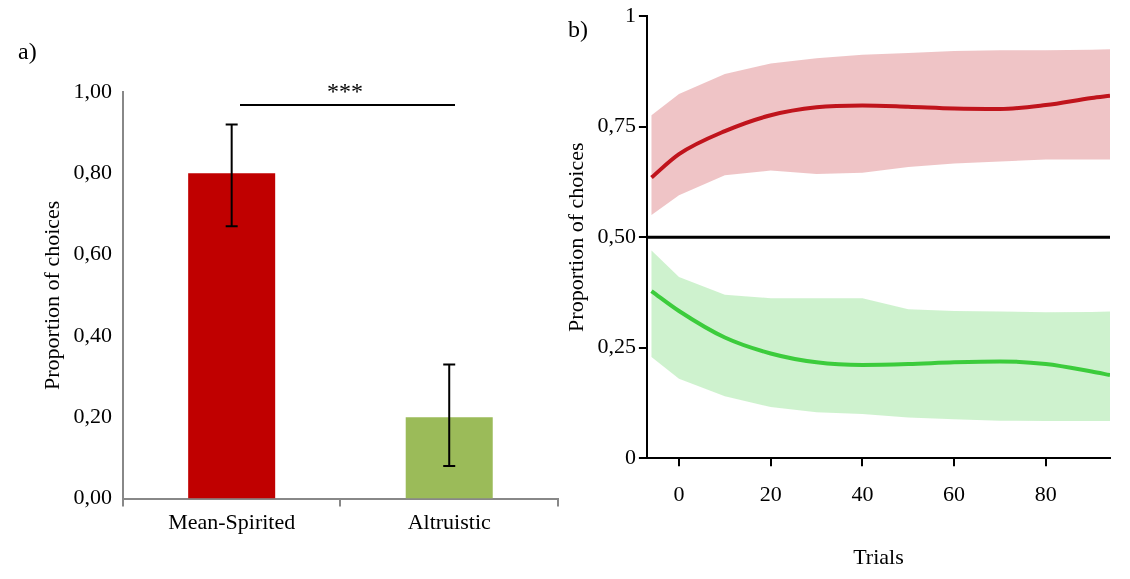 The image size is (1130, 579). I want to click on x-tick-label: Mean-Spirited, so click(232, 521).